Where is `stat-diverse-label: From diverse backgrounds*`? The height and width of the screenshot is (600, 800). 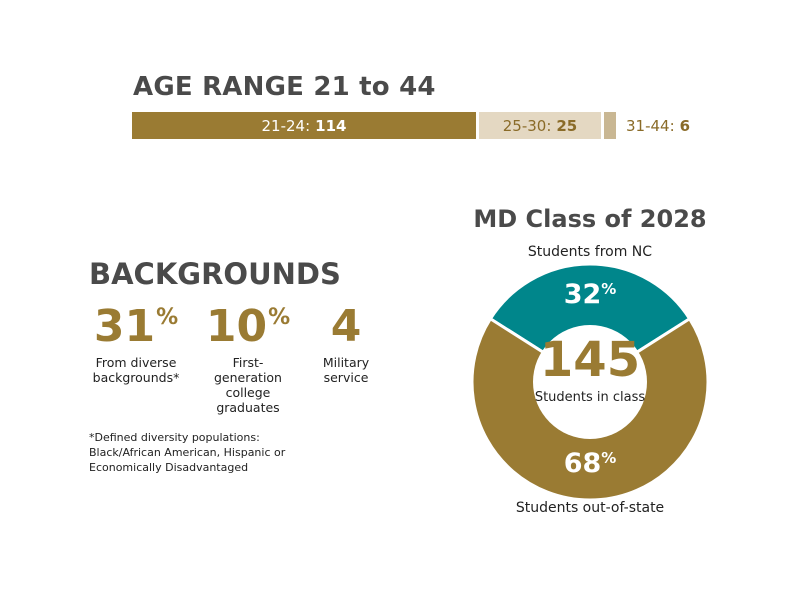
stat-diverse-label: From diverse backgrounds* is located at coordinates (136, 370).